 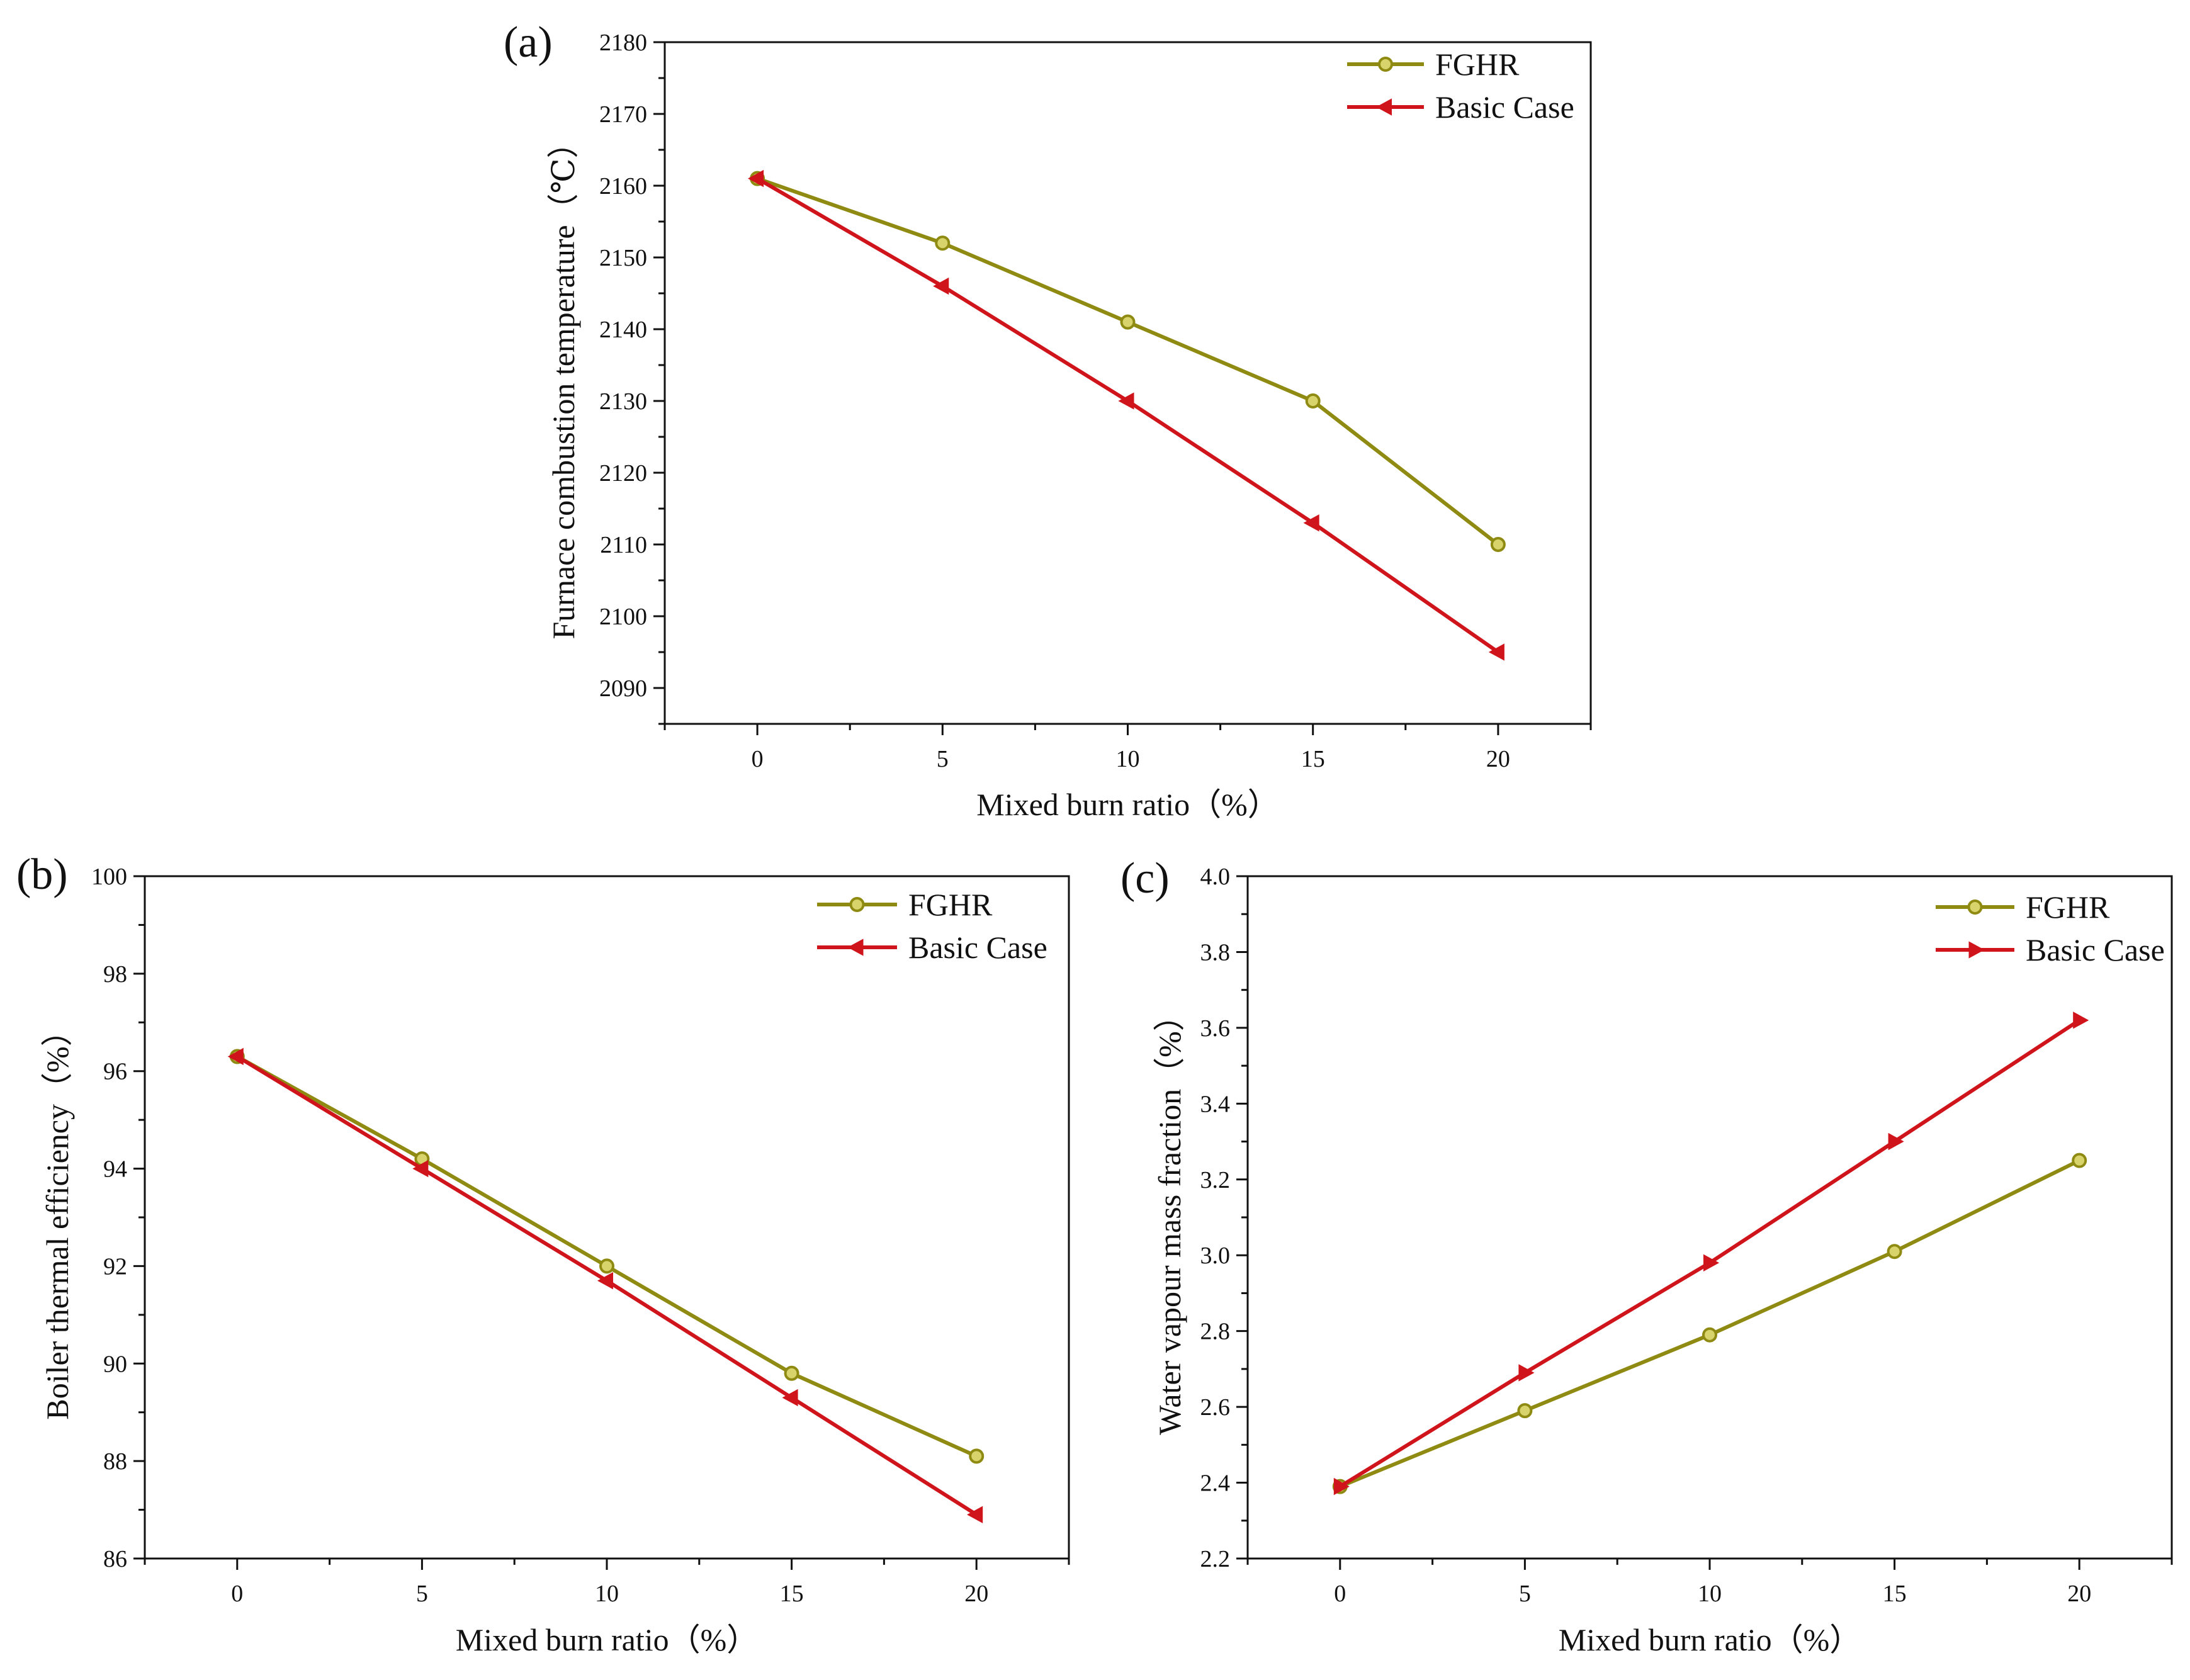 I want to click on y-tick-label: 2160, so click(x=623, y=186).